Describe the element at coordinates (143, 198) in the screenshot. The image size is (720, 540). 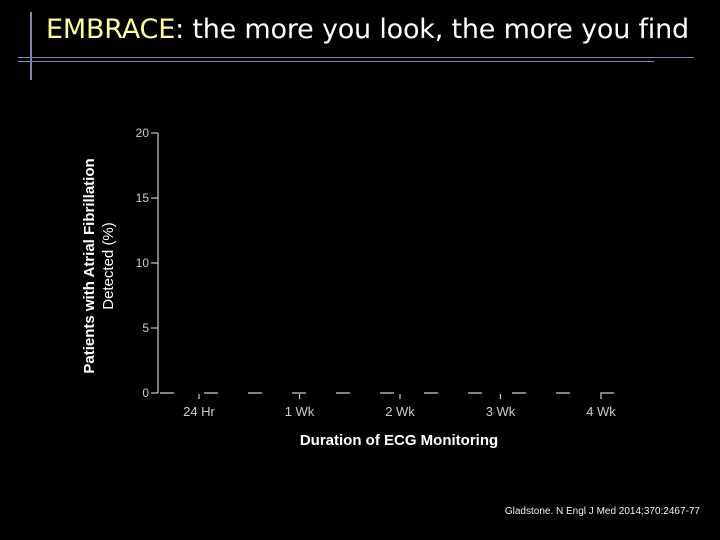
I see `y-tick-label: 15` at that location.